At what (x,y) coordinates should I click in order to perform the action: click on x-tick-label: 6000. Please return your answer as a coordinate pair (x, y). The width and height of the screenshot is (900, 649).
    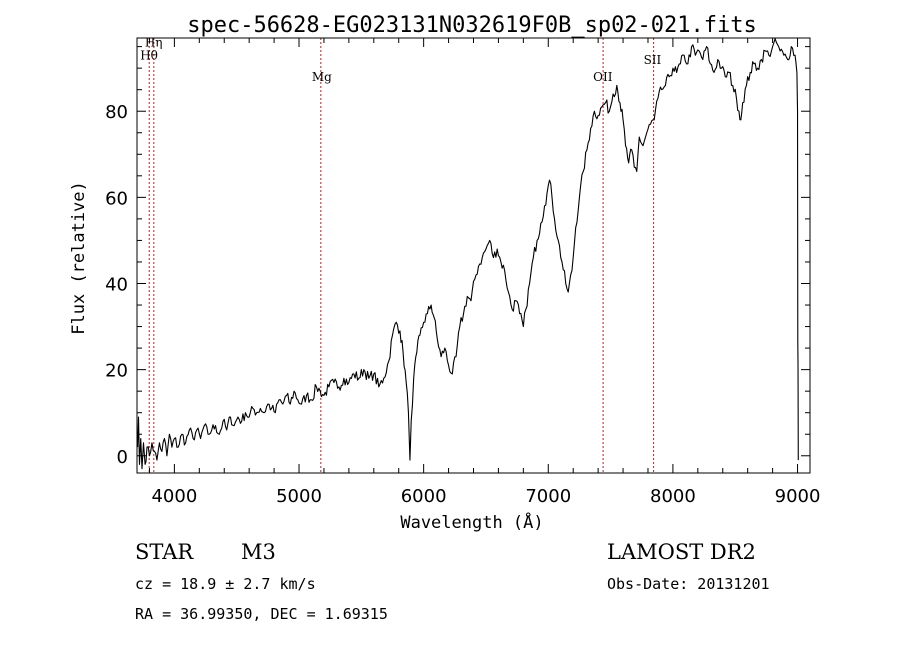
    Looking at the image, I should click on (424, 496).